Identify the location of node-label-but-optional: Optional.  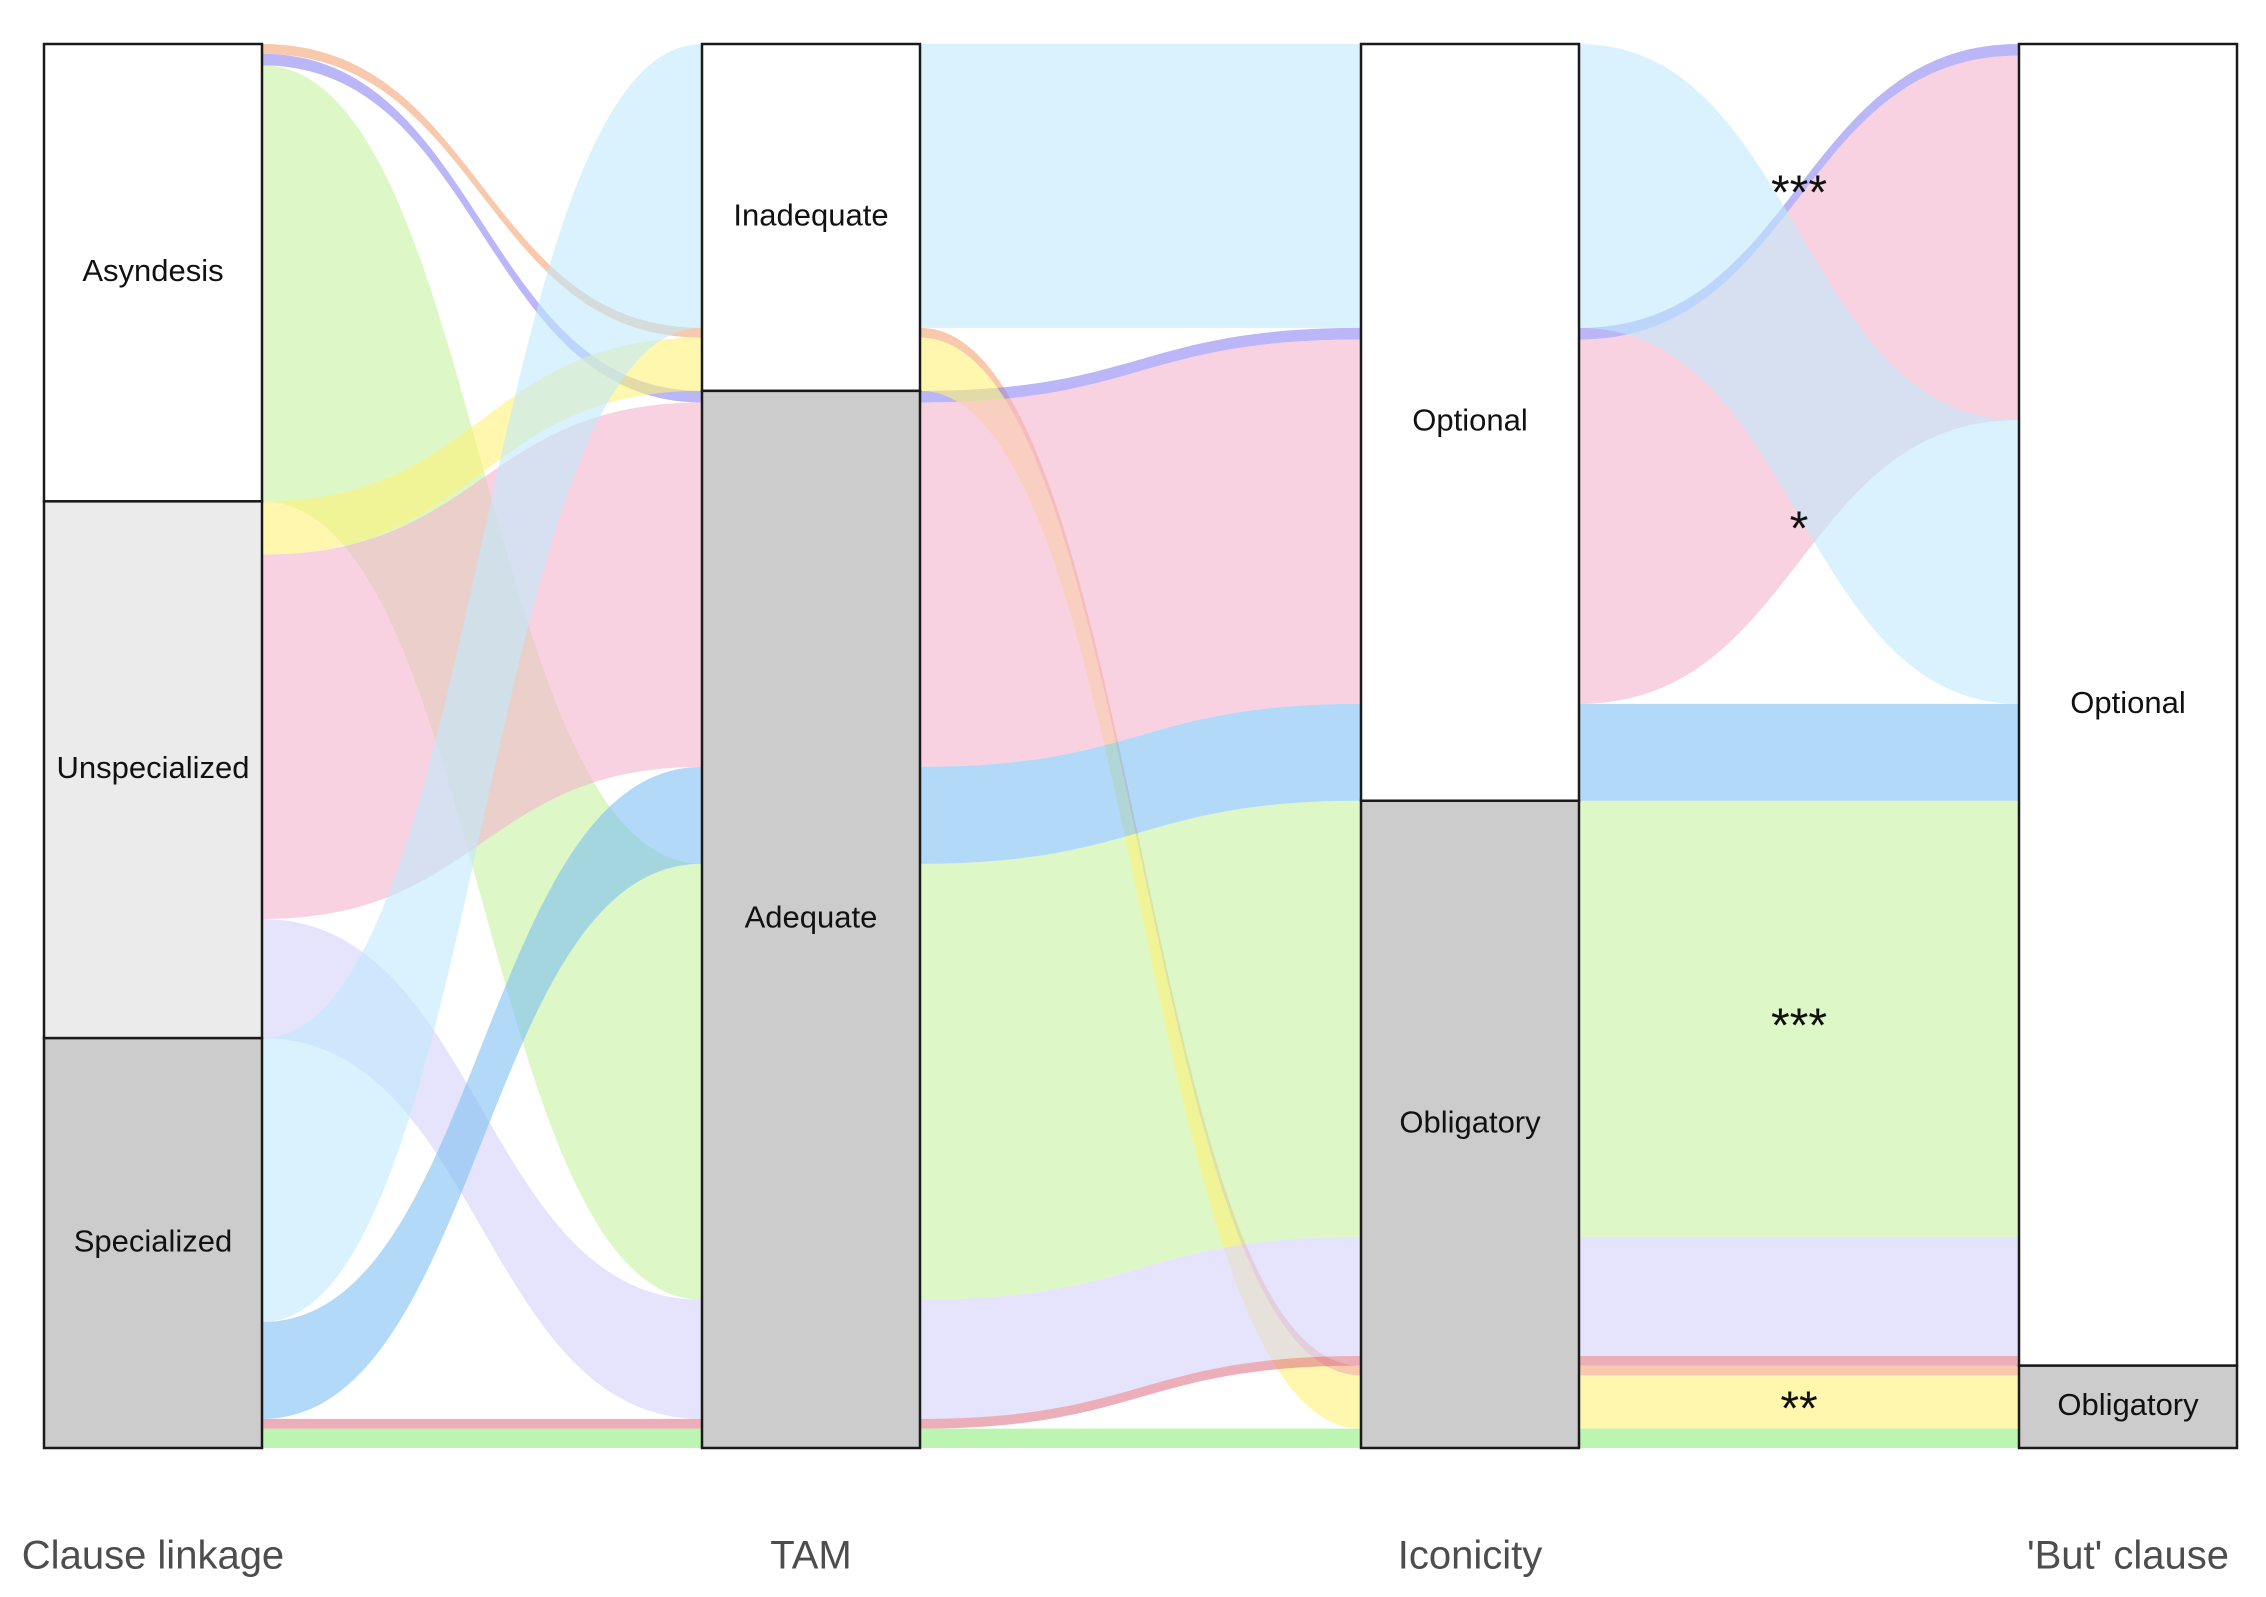
(2127, 702).